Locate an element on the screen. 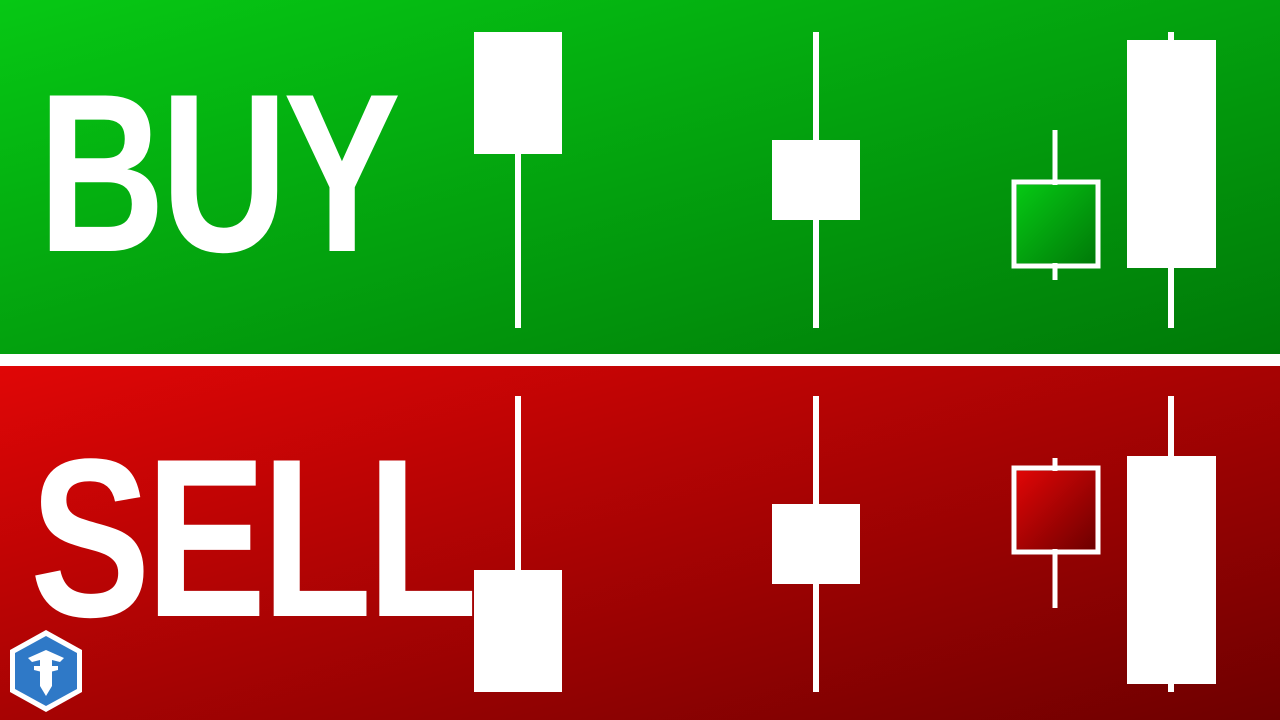  buy-title: BUY is located at coordinates (219, 172).